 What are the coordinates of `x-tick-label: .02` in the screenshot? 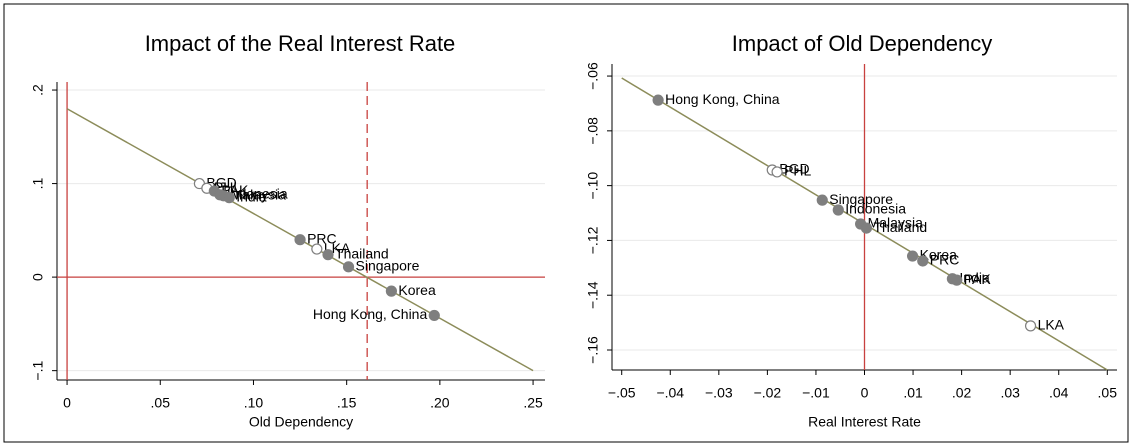 It's located at (962, 393).